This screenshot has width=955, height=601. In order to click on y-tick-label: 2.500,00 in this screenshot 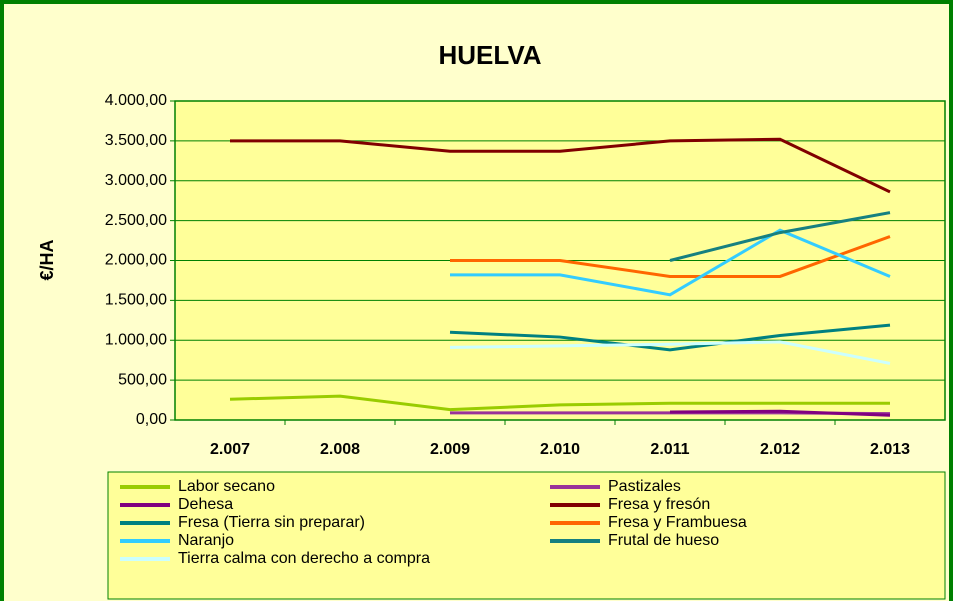, I will do `click(136, 220)`.